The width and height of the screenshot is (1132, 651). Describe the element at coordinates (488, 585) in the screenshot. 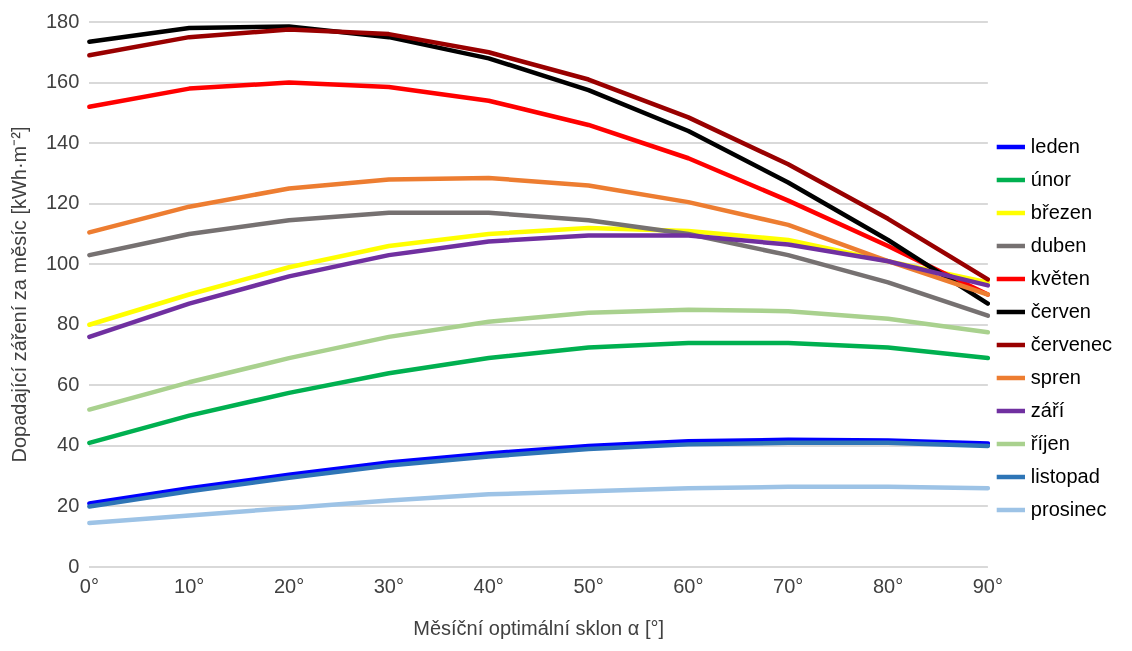

I see `x-tick-label: 40°` at that location.